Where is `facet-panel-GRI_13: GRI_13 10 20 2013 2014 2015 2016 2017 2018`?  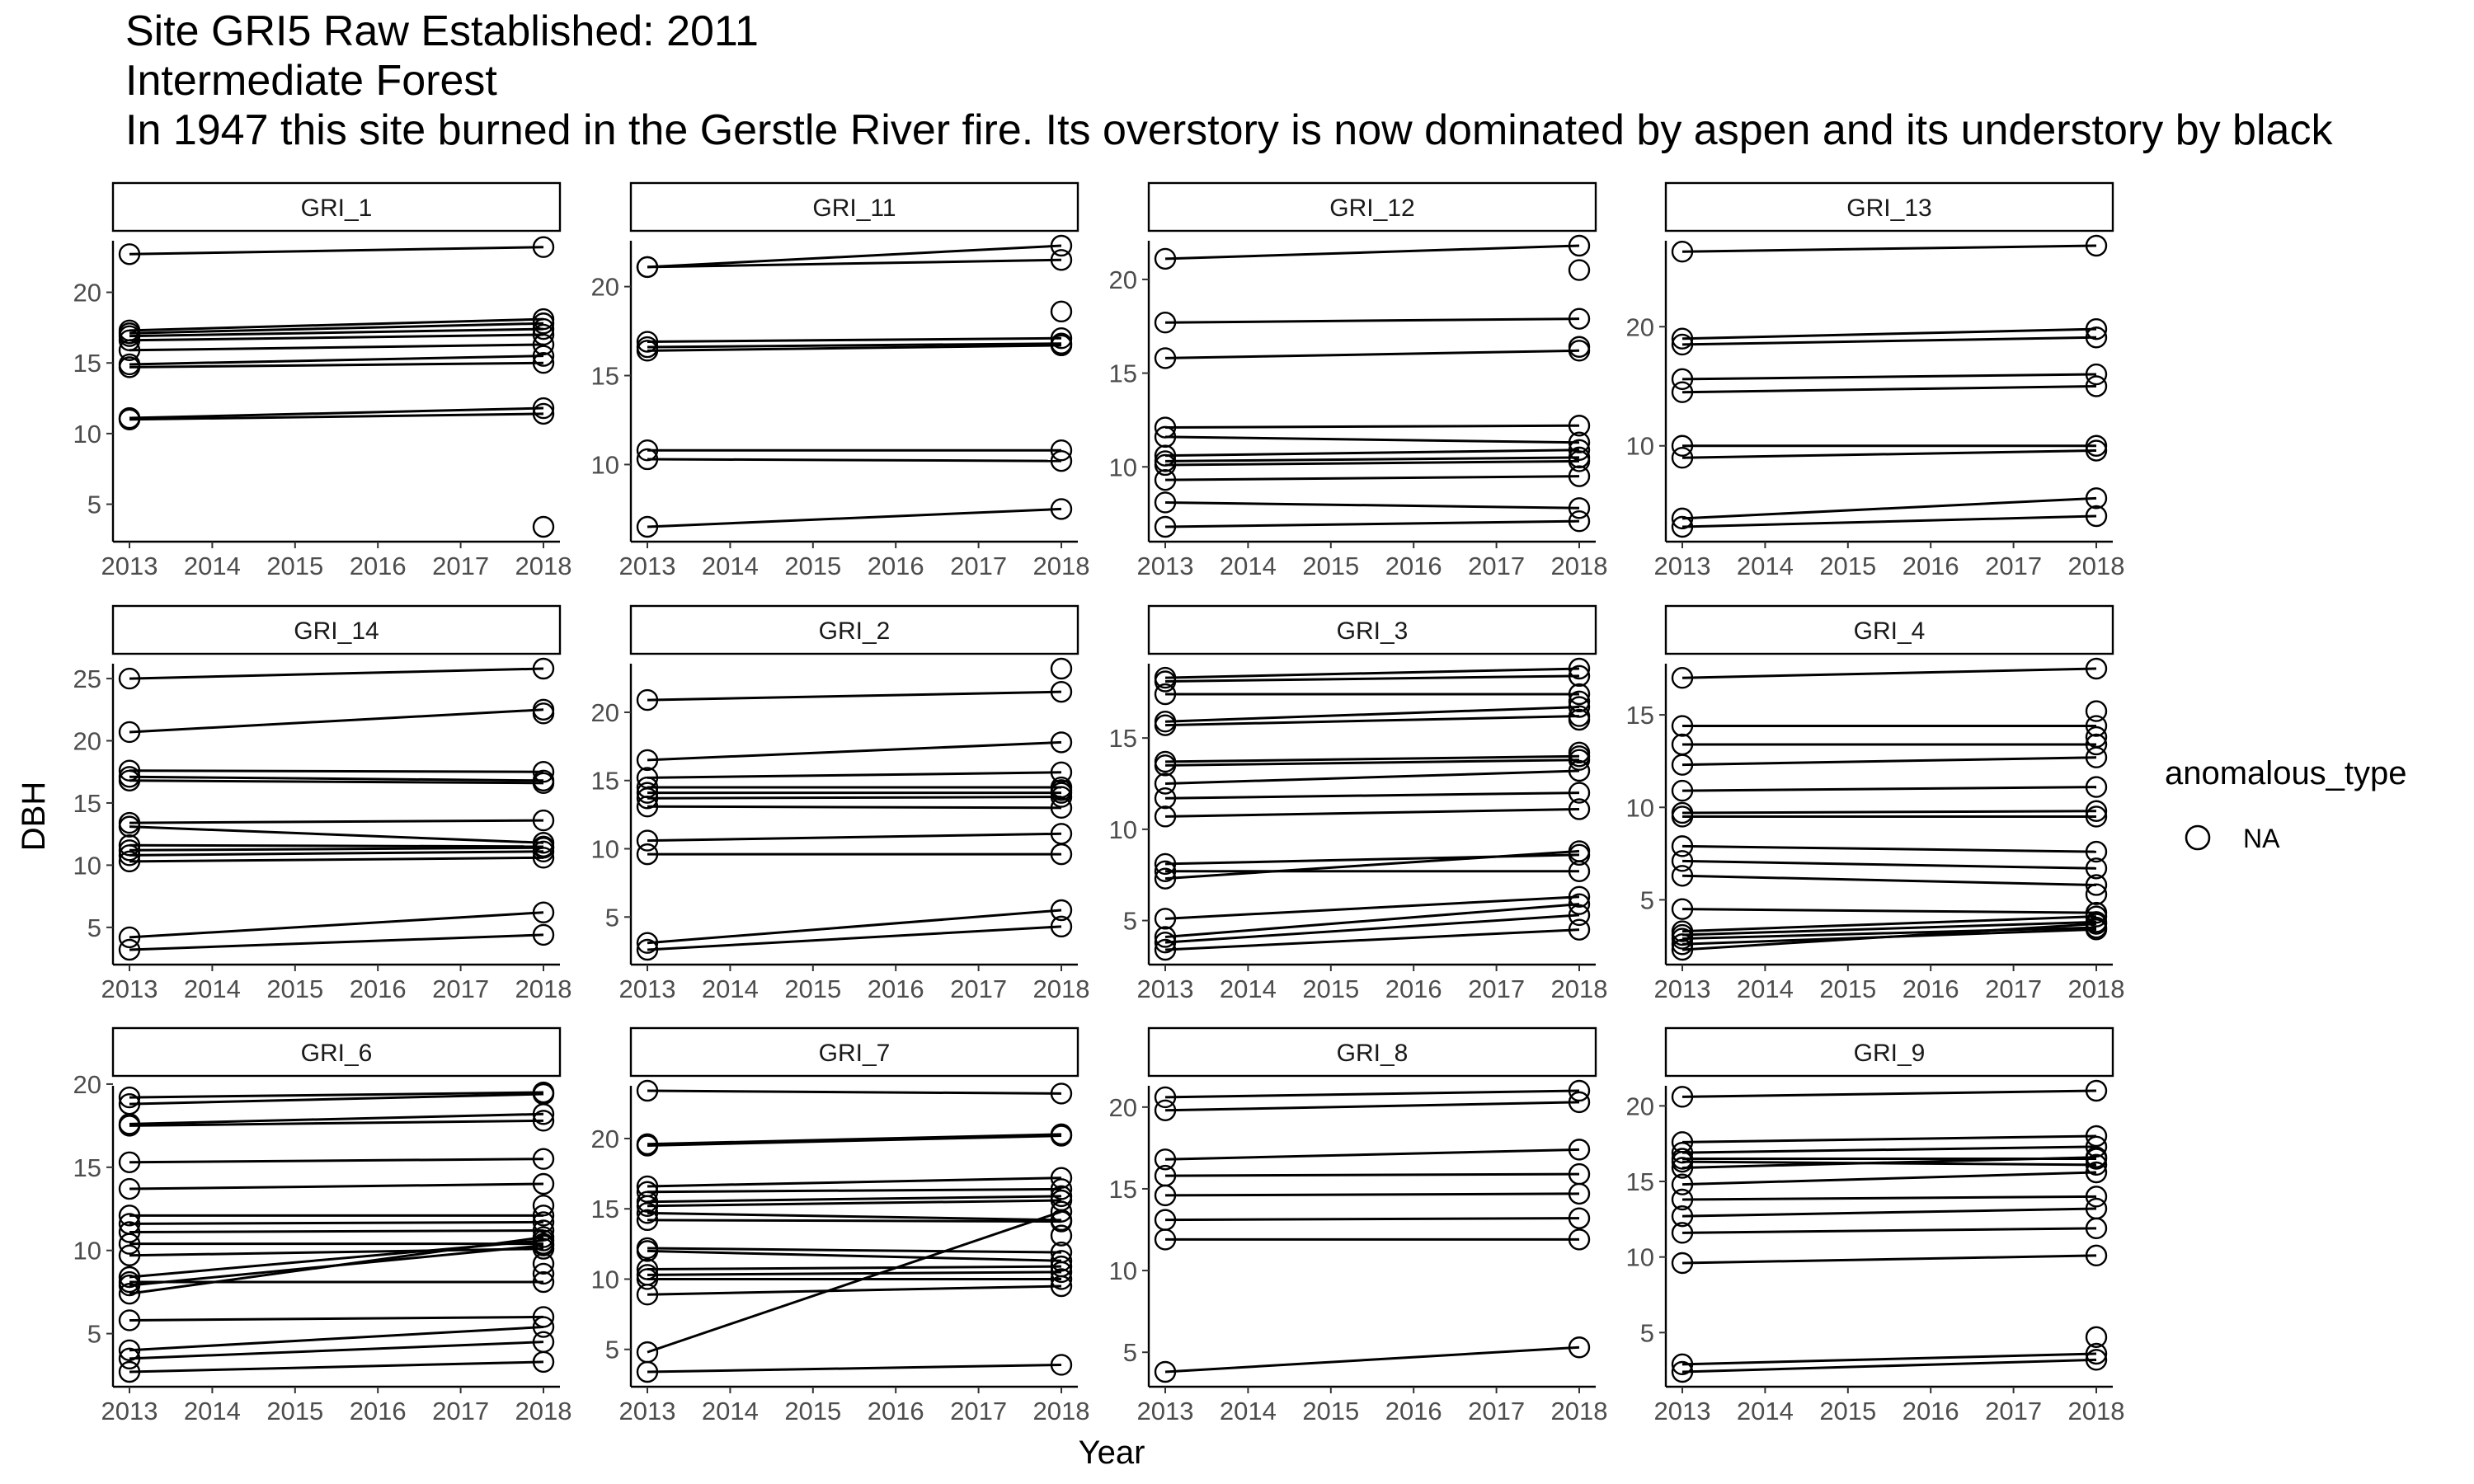 facet-panel-GRI_13: GRI_13 10 20 2013 2014 2015 2016 2017 2018 is located at coordinates (1875, 380).